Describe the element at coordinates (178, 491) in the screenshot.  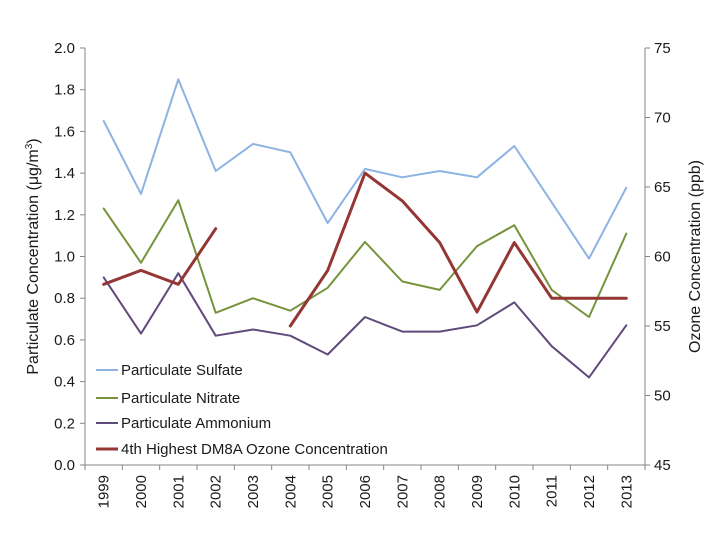
I see `x-tick-label: 2001` at that location.